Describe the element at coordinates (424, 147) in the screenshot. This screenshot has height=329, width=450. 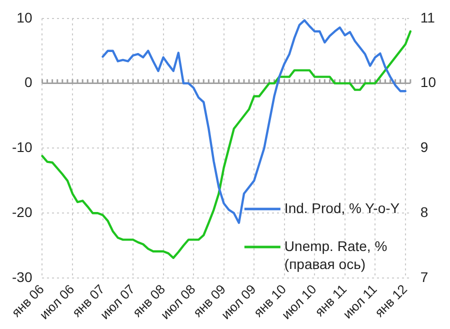
I see `y2-tick-label: 9` at that location.